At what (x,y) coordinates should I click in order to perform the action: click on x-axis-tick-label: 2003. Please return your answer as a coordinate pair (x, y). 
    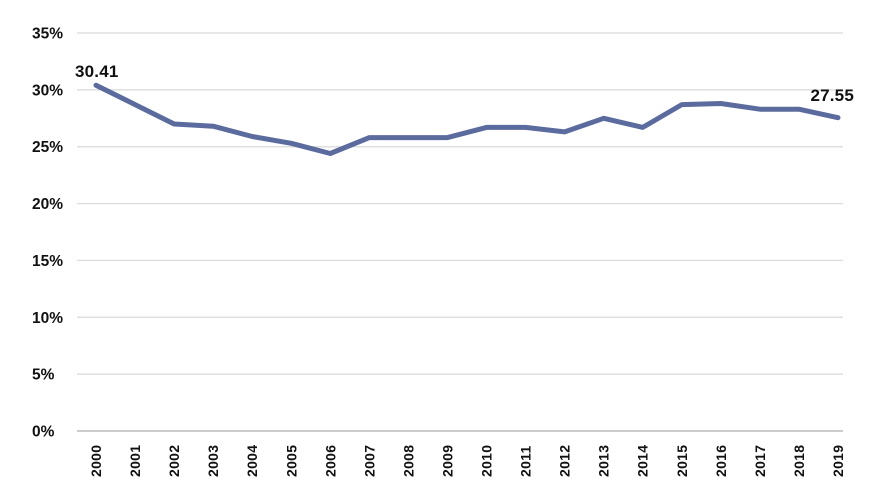
    Looking at the image, I should click on (213, 461).